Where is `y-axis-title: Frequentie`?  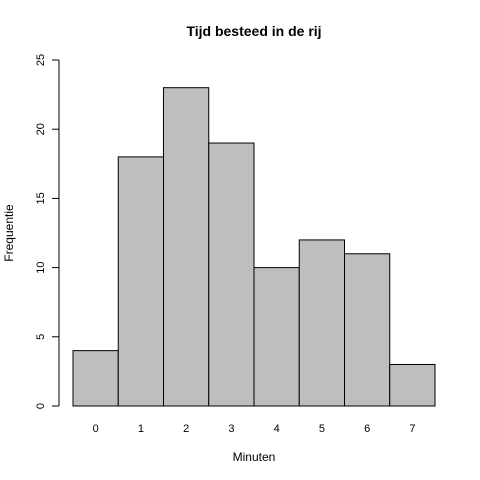
y-axis-title: Frequentie is located at coordinates (9, 233).